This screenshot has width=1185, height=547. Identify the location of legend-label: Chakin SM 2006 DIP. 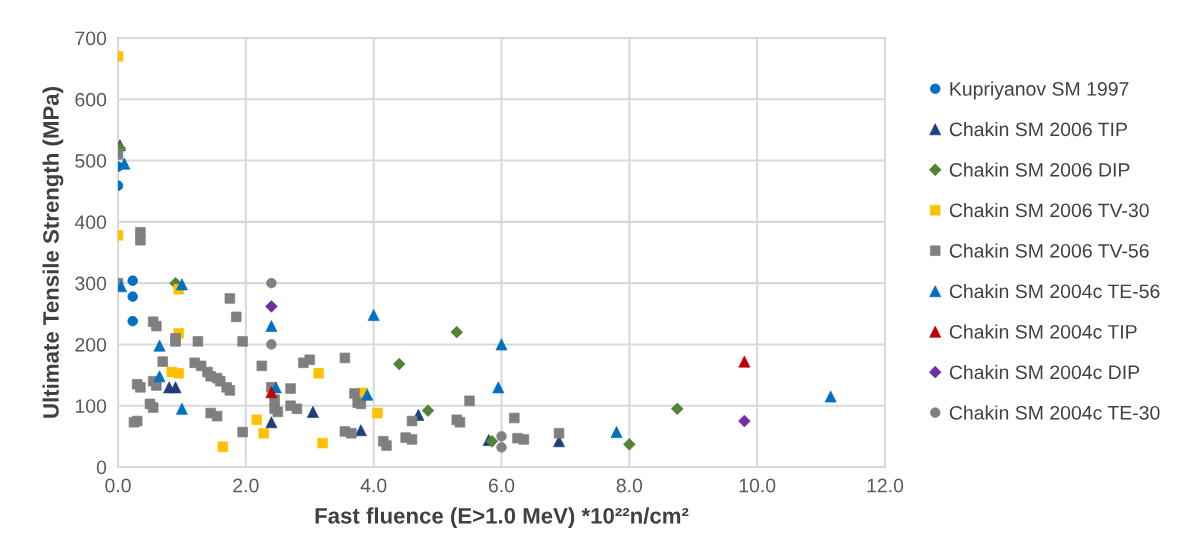
(1039, 169).